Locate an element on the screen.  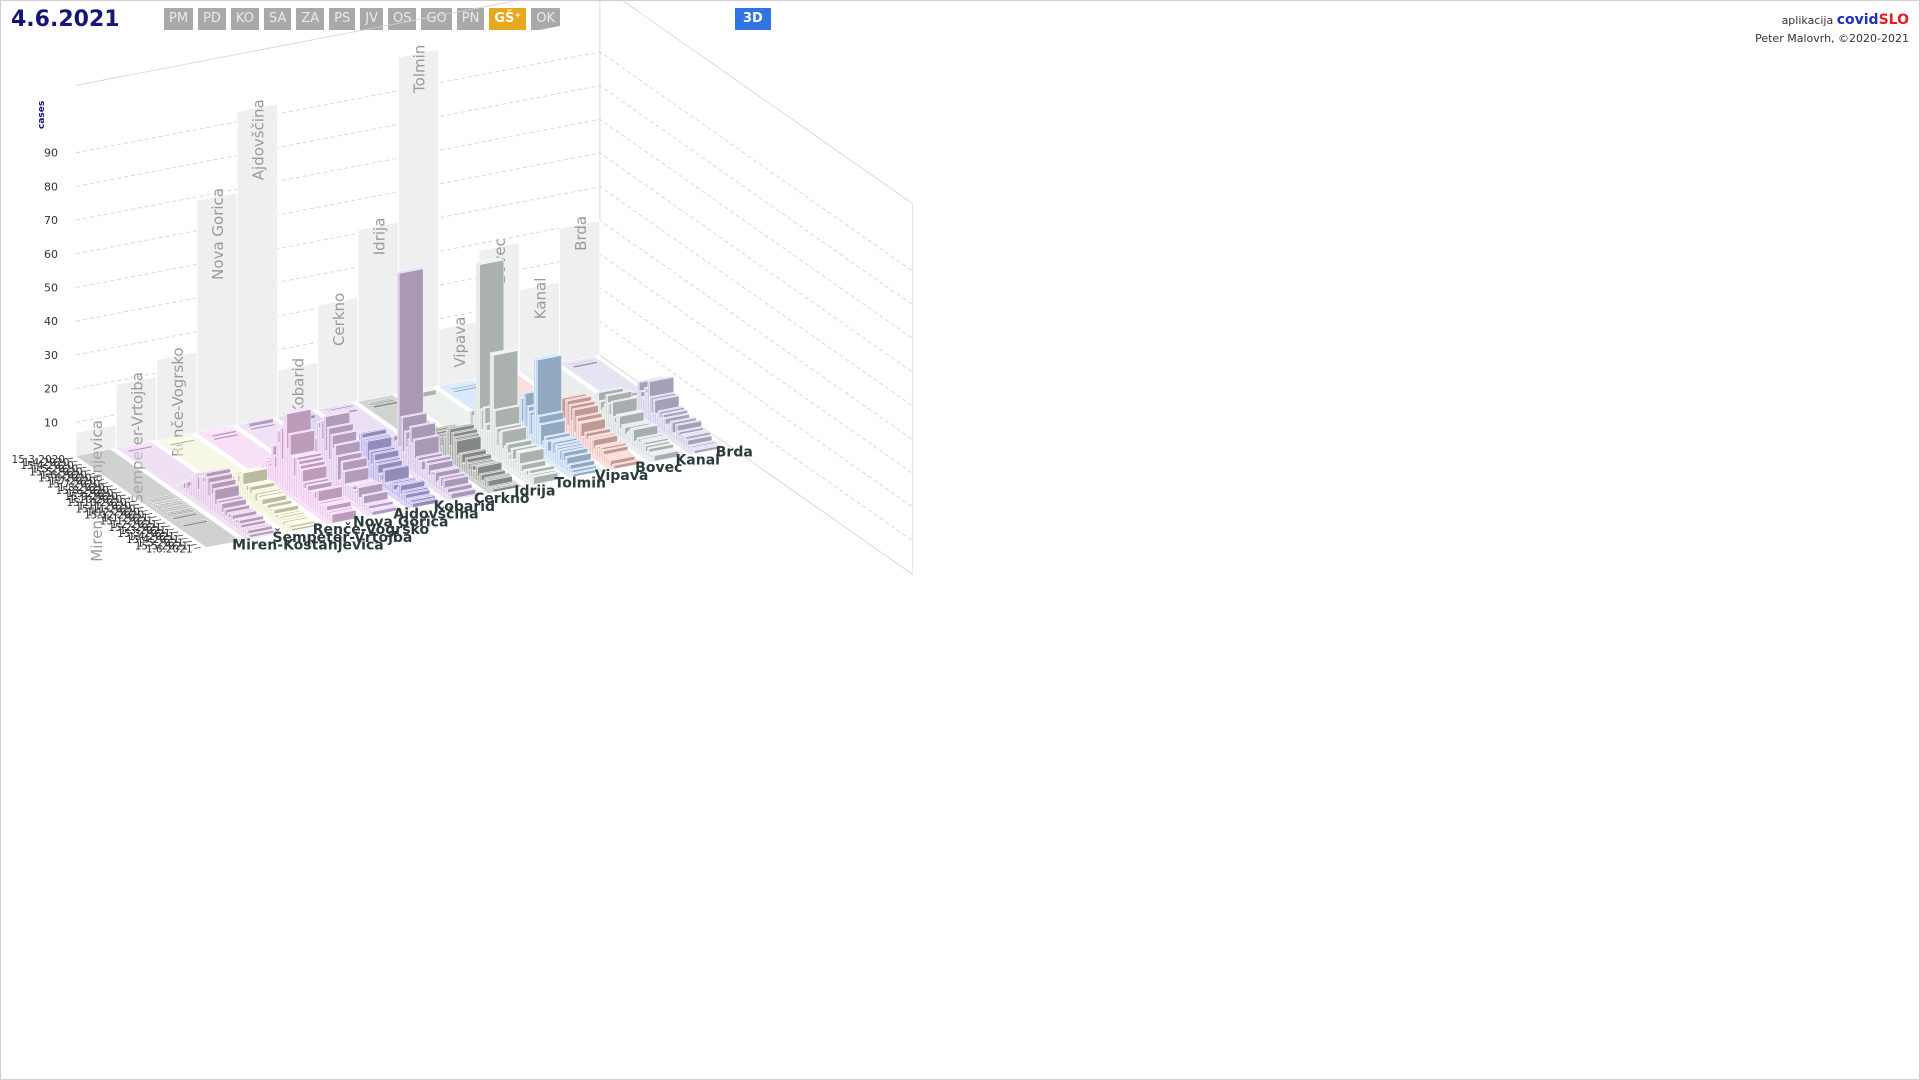
date-tick-label: 15.4.2020 is located at coordinates (46, 466).